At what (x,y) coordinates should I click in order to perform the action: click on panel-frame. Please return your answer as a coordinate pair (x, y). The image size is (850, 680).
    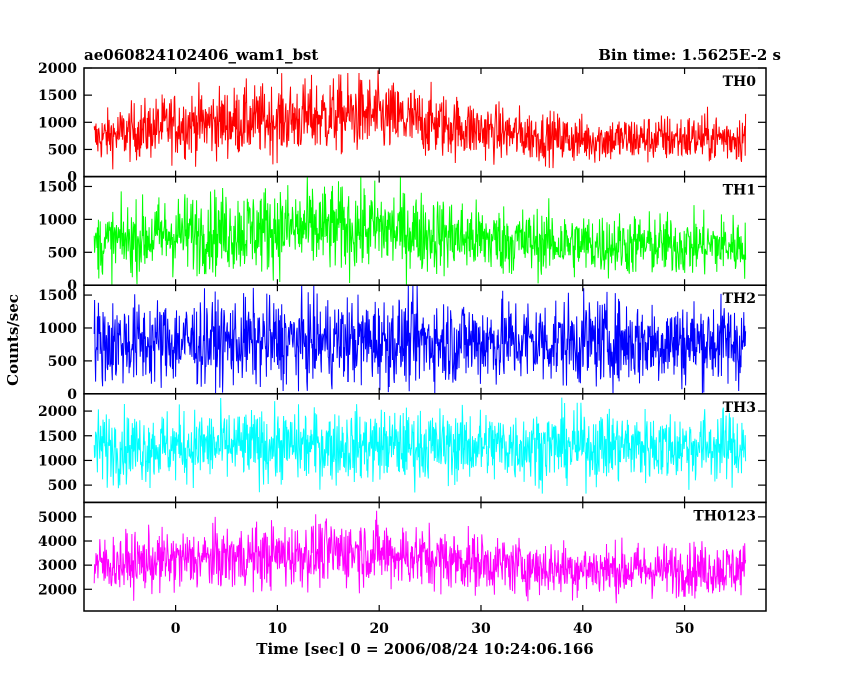
    Looking at the image, I should click on (425, 556).